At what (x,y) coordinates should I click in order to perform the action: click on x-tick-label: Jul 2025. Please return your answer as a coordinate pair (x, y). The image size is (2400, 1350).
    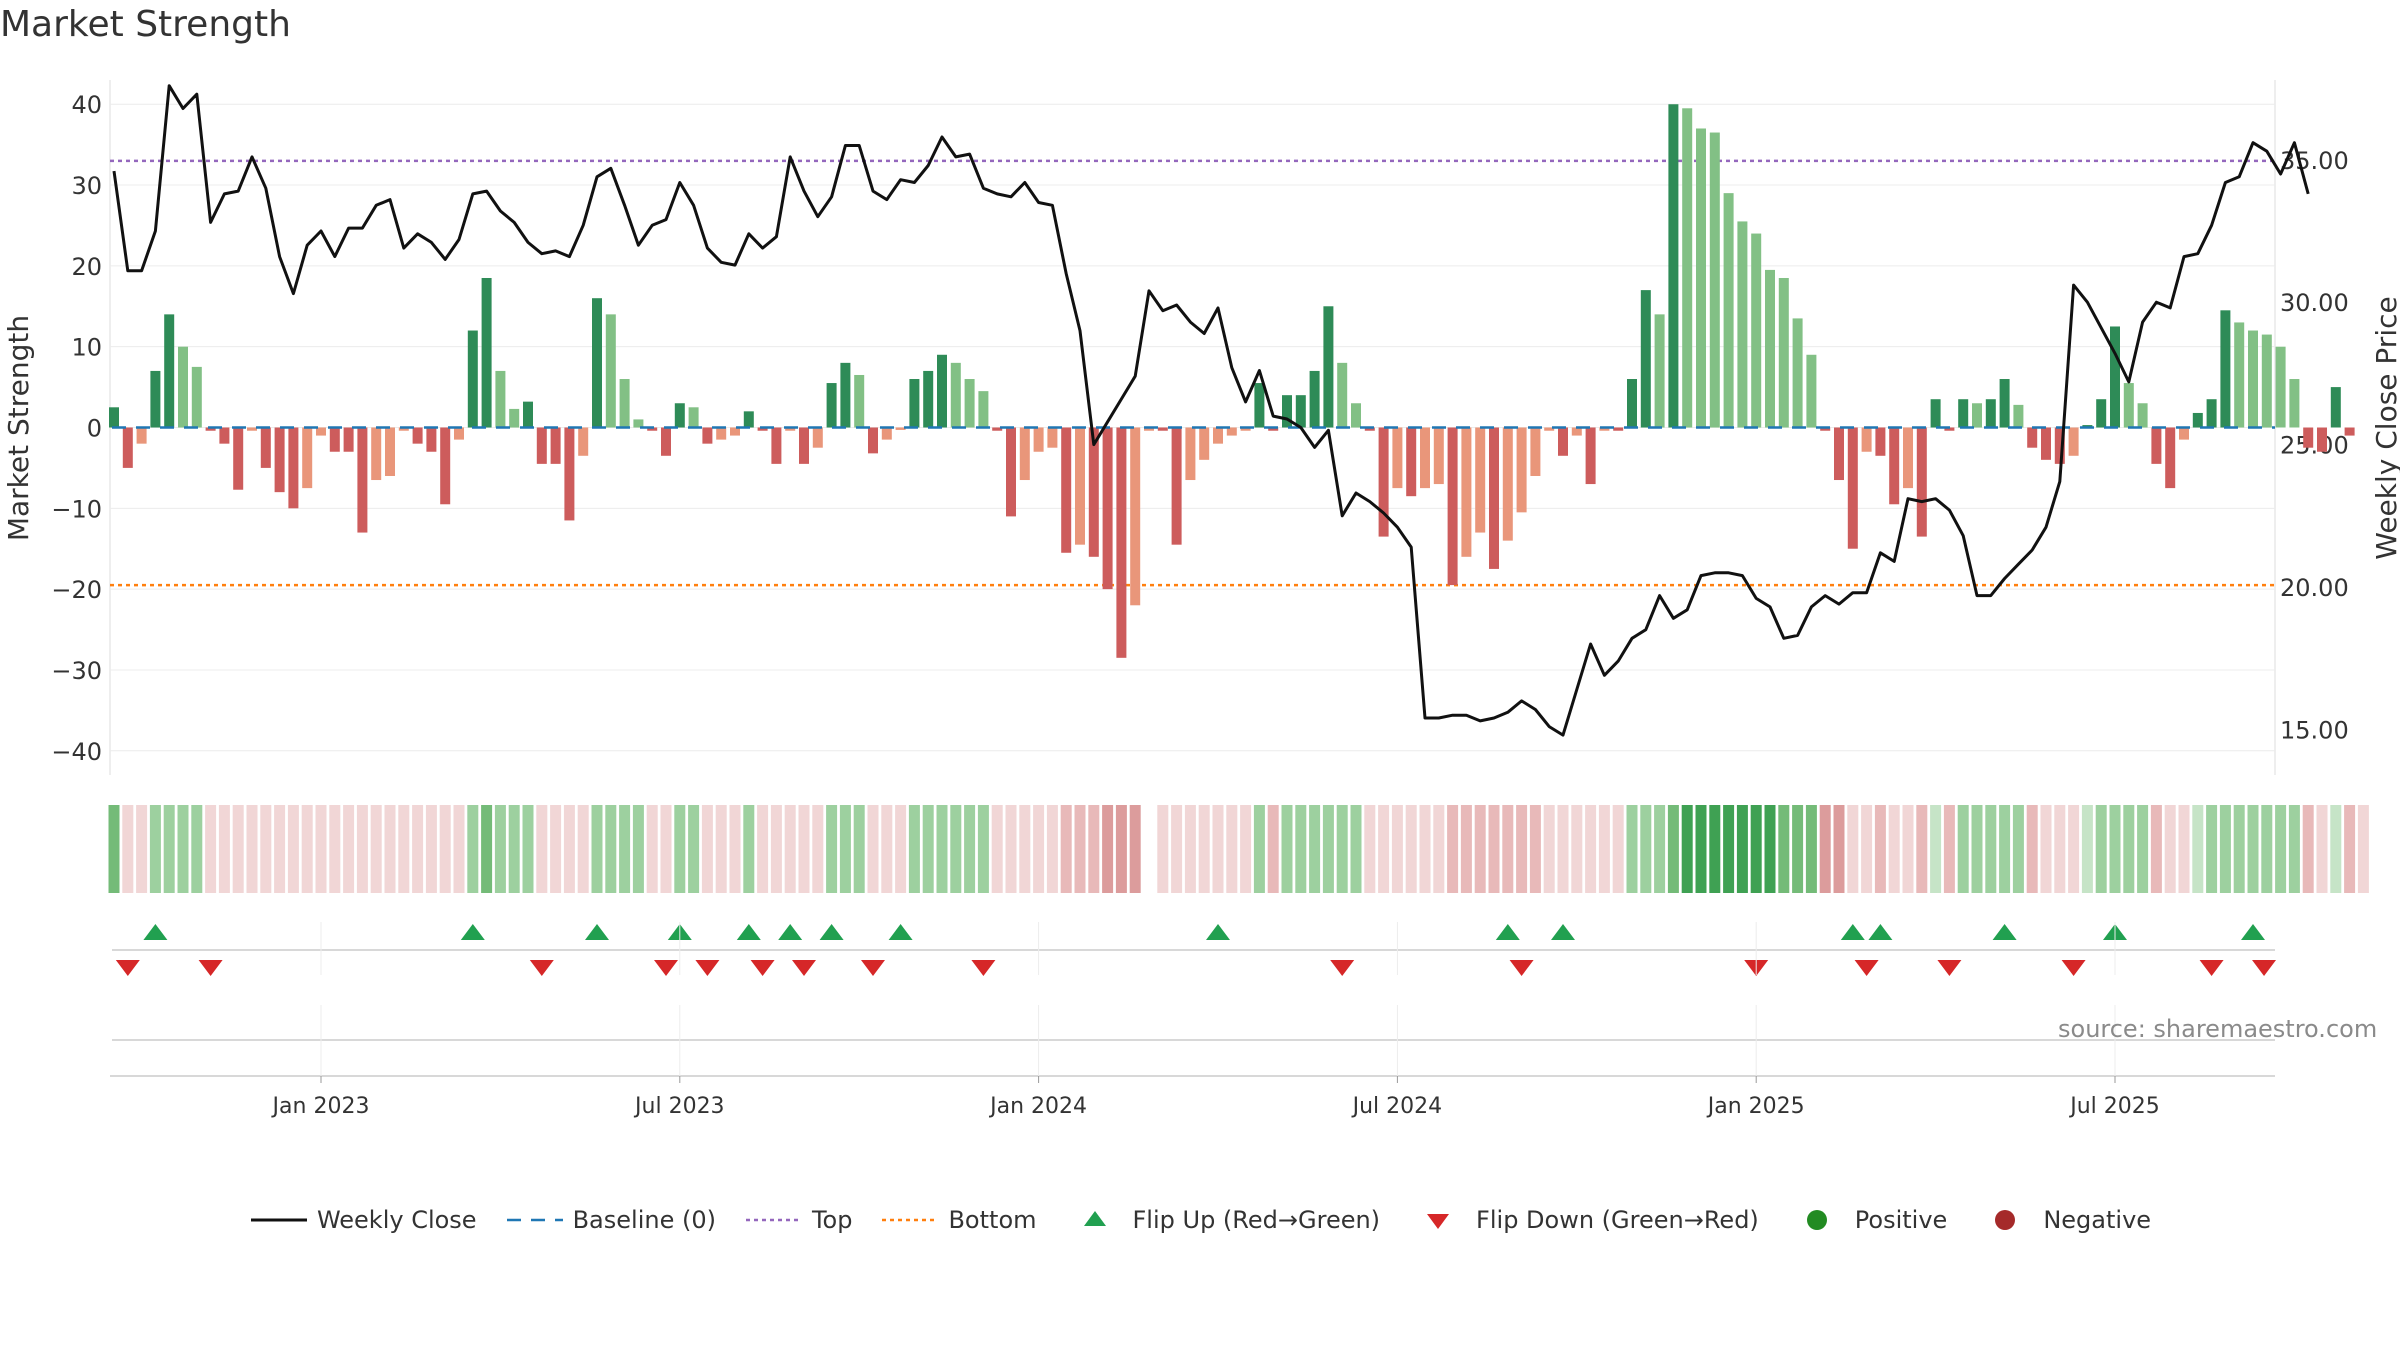
    Looking at the image, I should click on (2114, 1106).